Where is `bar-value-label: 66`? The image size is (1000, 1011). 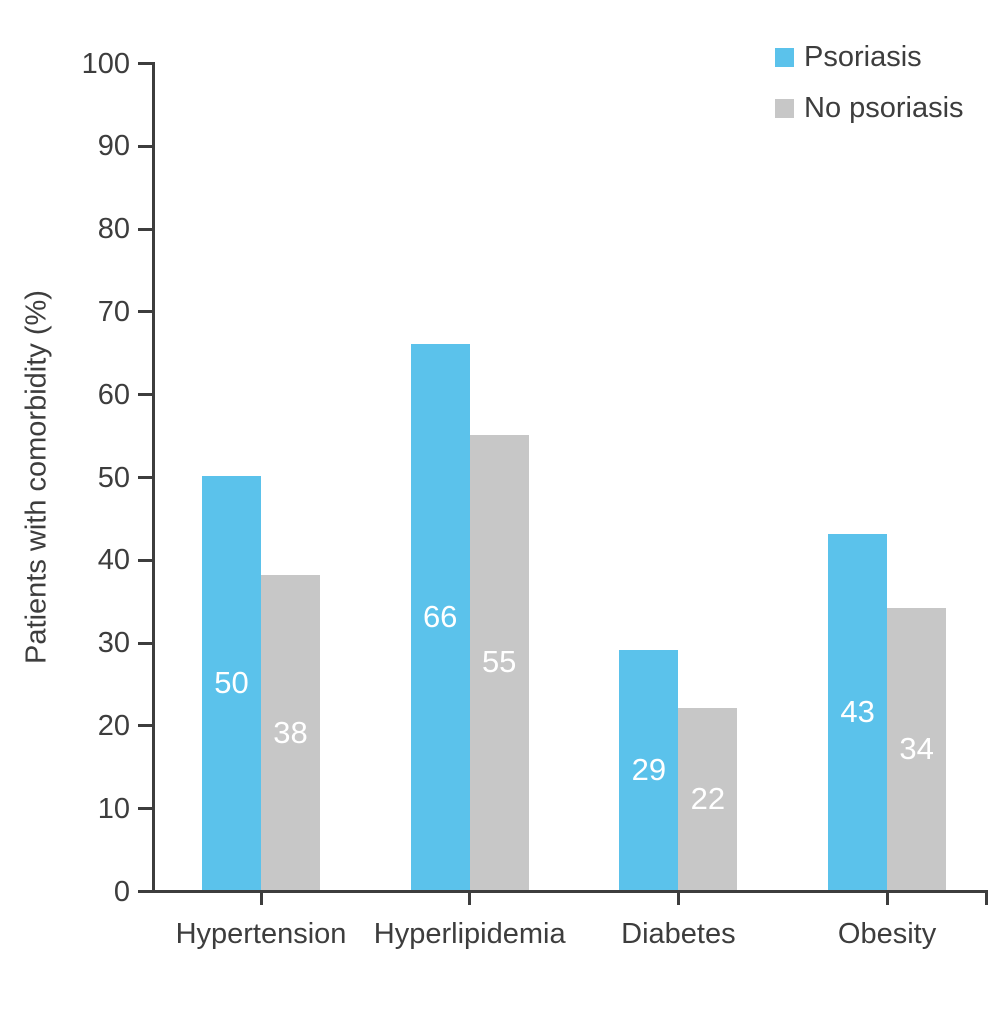
bar-value-label: 66 is located at coordinates (440, 616).